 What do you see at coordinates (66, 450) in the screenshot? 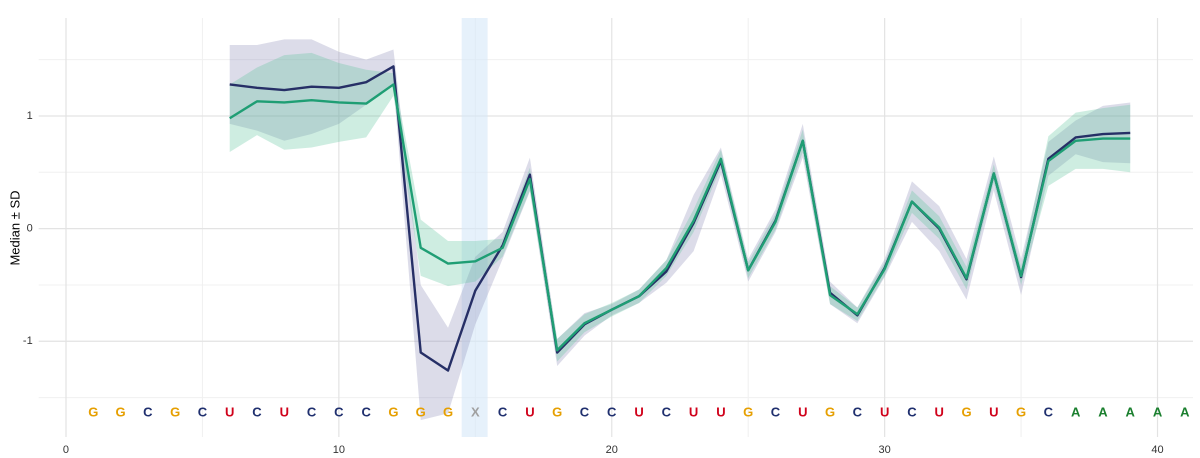
I see `x-tick-label: 0` at bounding box center [66, 450].